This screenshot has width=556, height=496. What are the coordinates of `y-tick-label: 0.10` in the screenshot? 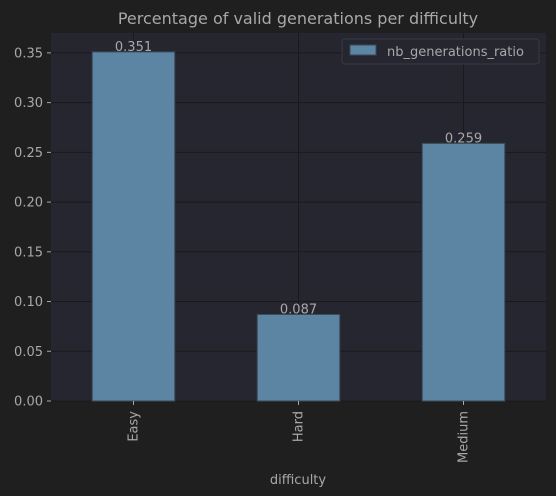 It's located at (28, 302).